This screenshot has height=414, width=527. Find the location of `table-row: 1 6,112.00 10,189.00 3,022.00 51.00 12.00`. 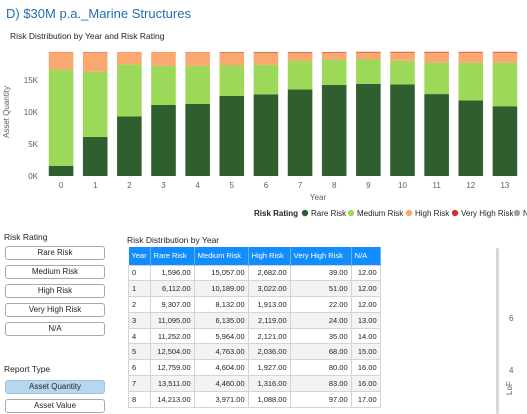

table-row: 1 6,112.00 10,189.00 3,022.00 51.00 12.00 is located at coordinates (254, 289).